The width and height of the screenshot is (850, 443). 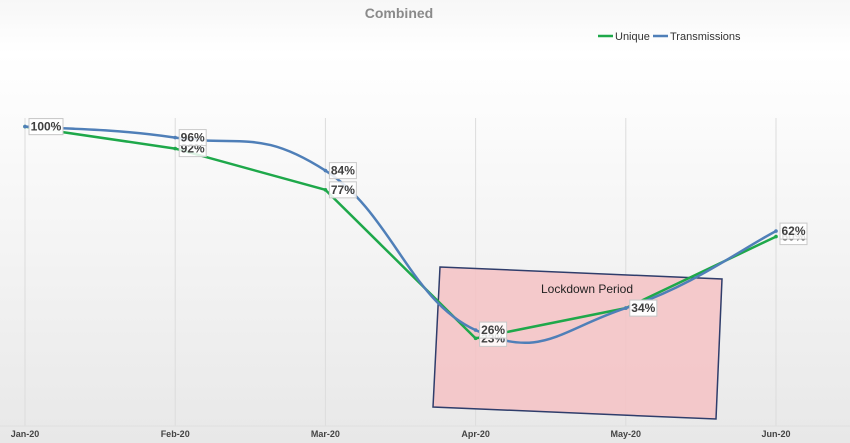 I want to click on legend: Unique Transmissions, so click(x=669, y=37).